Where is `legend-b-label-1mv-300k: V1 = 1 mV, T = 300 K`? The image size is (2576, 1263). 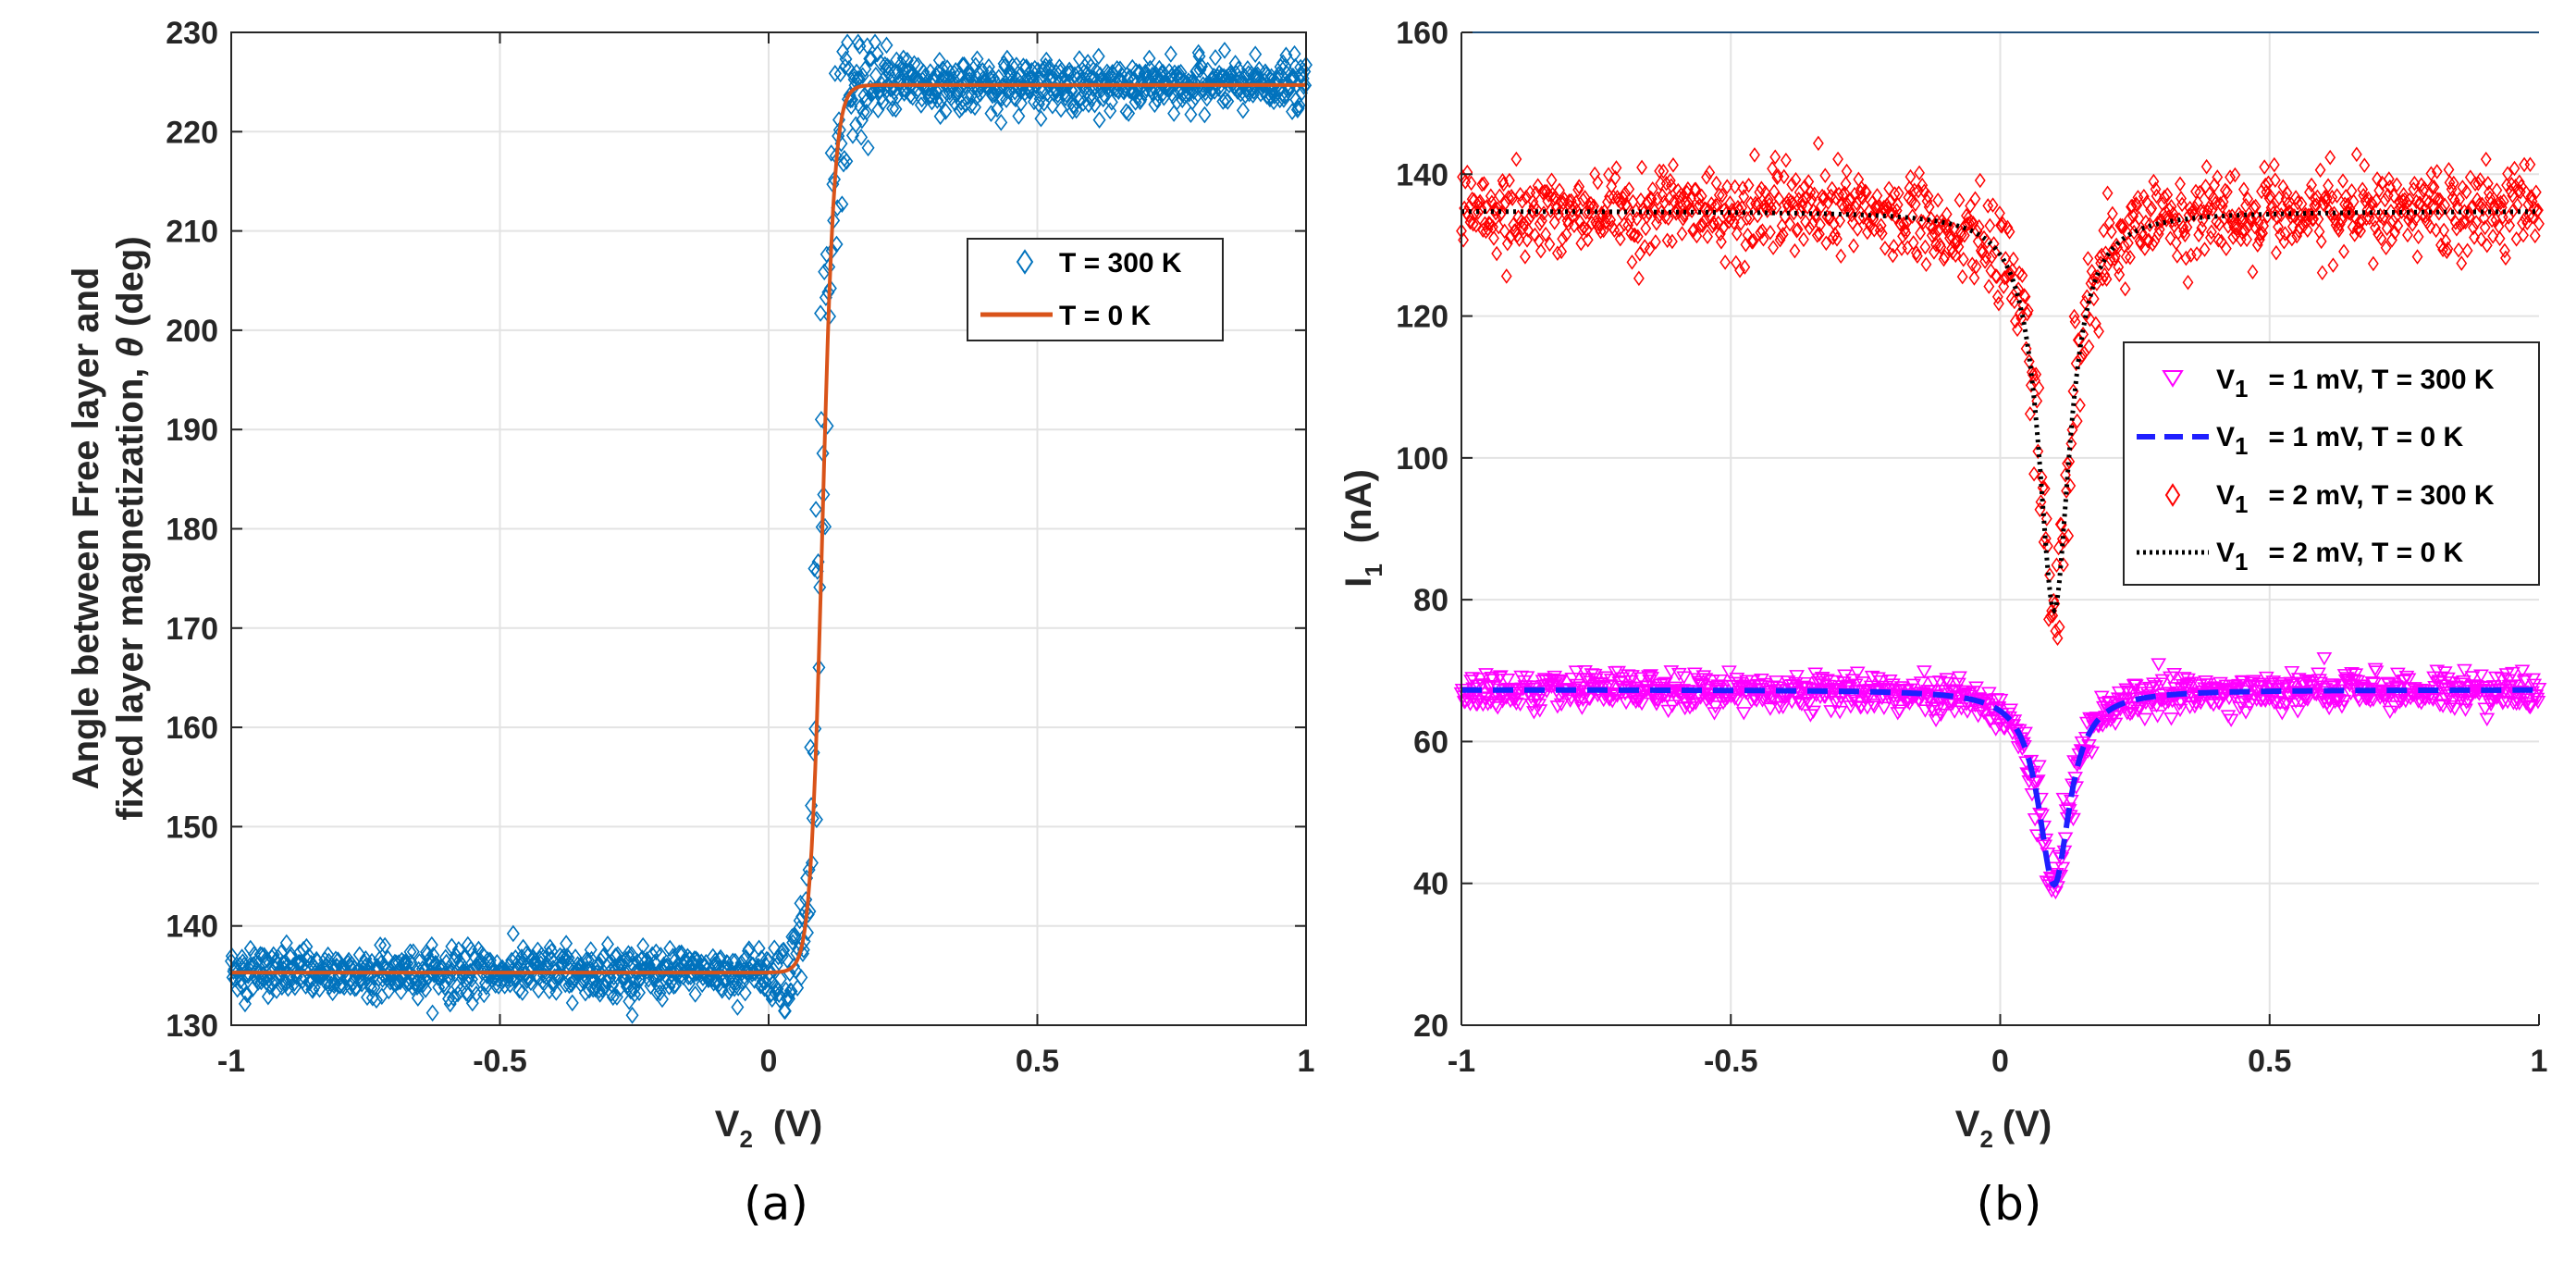 legend-b-label-1mv-300k: V1 = 1 mV, T = 300 K is located at coordinates (2355, 384).